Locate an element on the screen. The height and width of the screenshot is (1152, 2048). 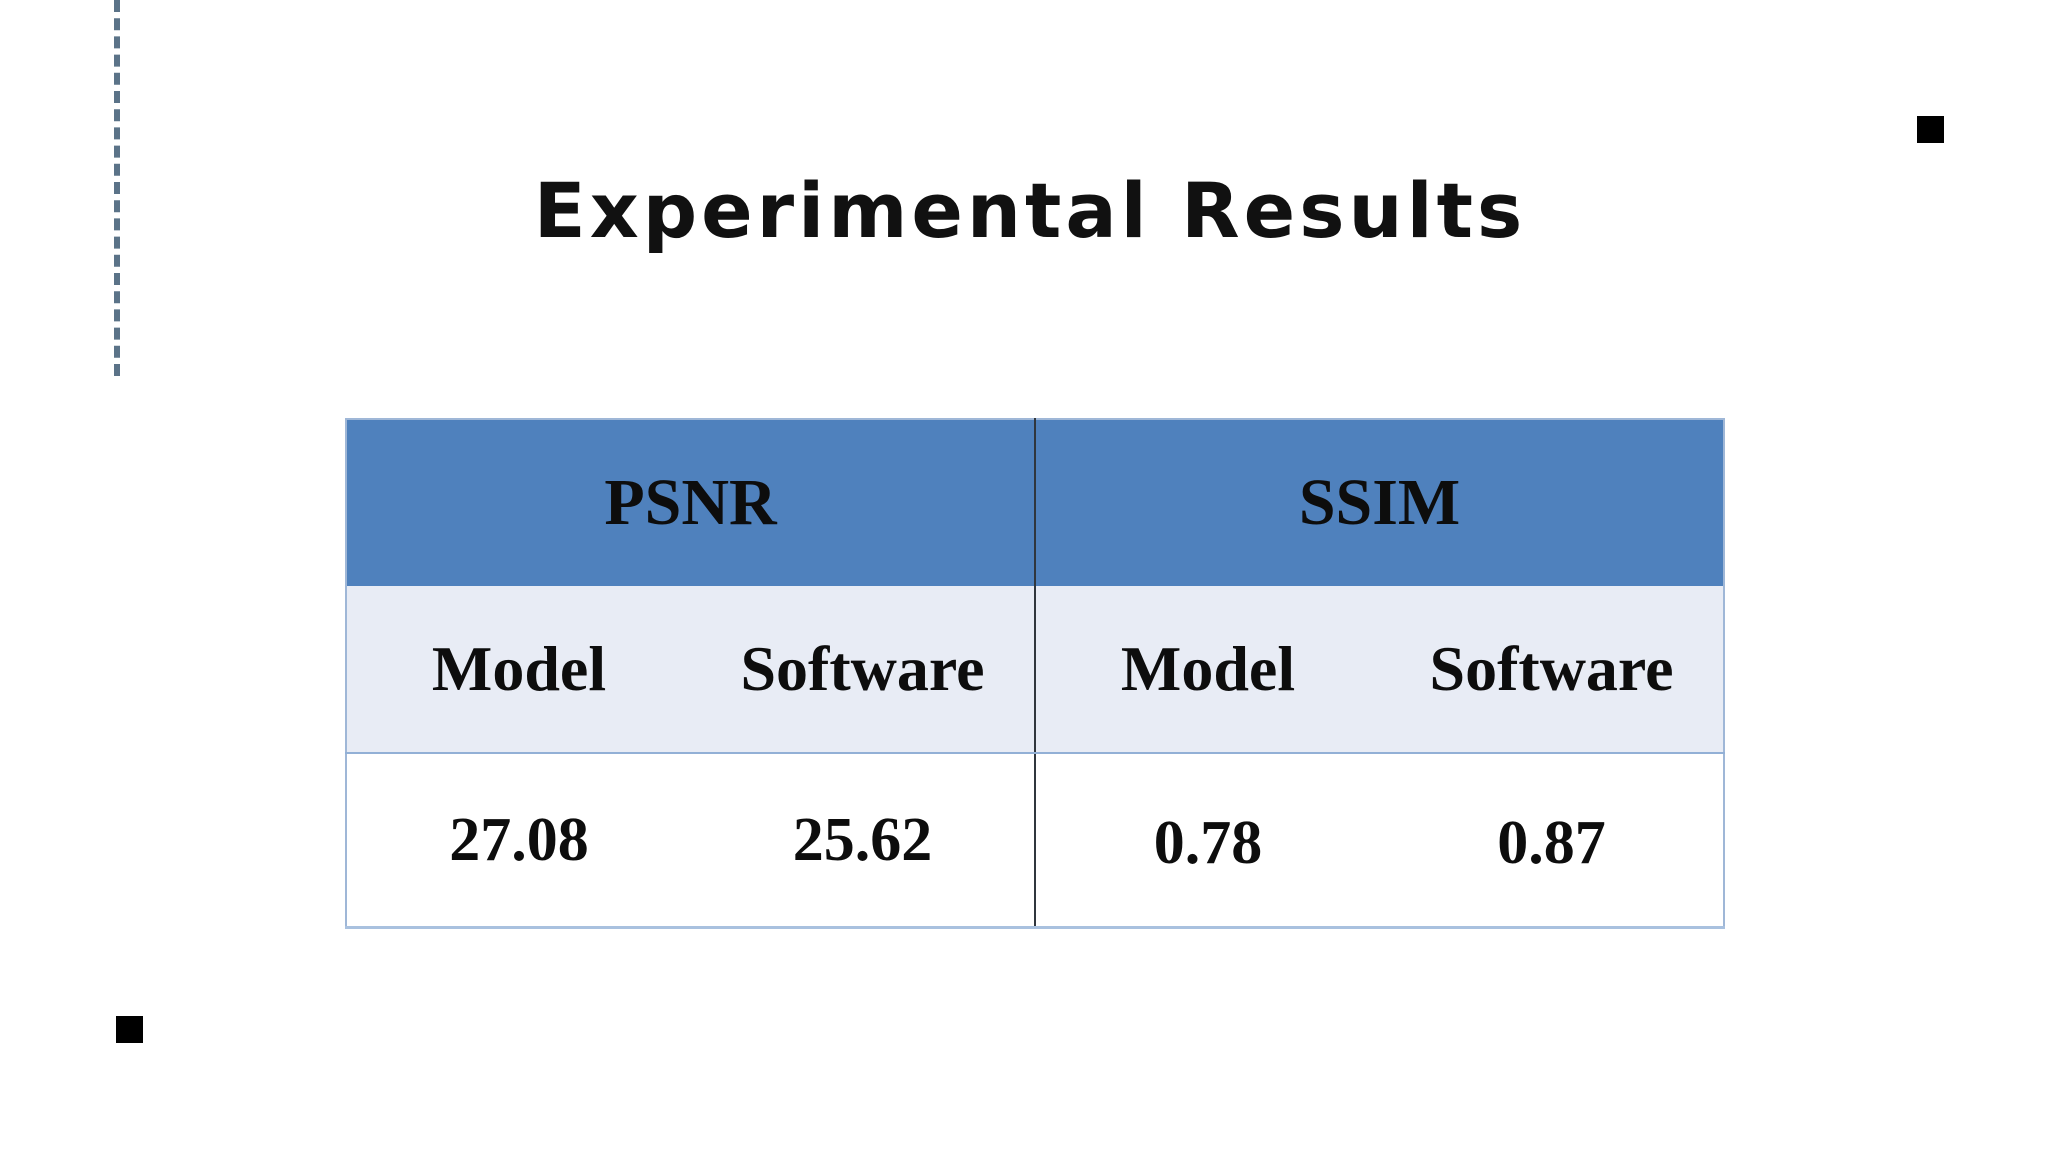
table-subheader-row: Model Software Model Software is located at coordinates (1035, 670).